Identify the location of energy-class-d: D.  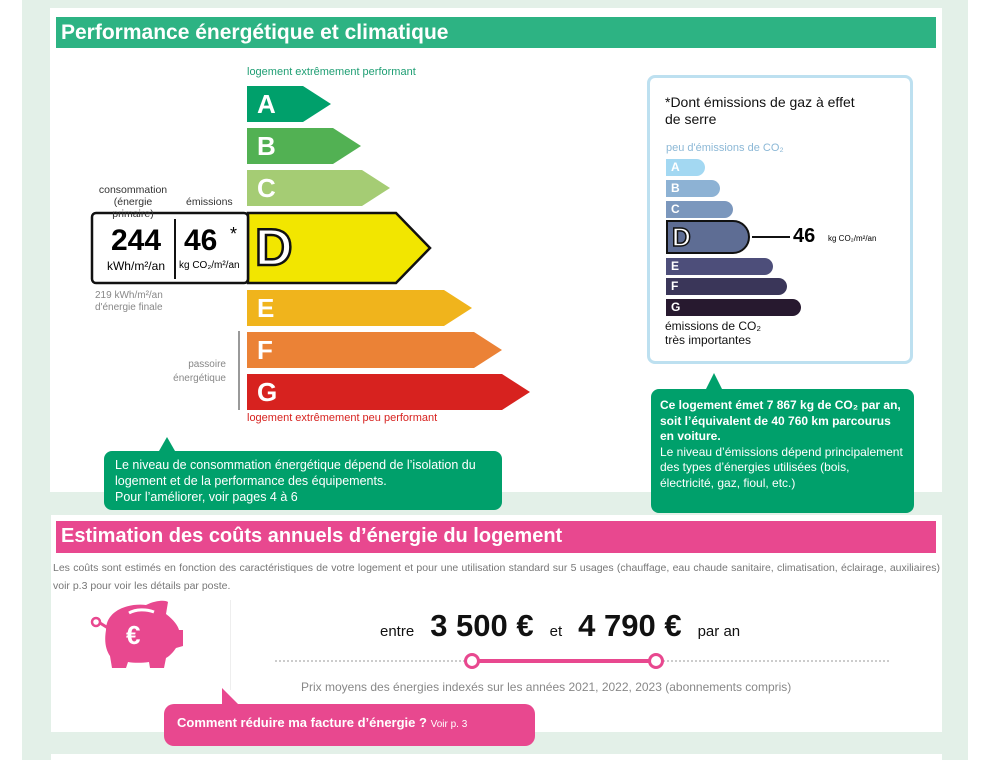
(274, 248).